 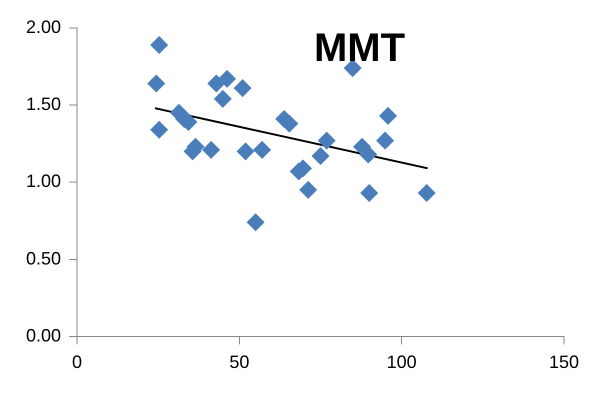 What do you see at coordinates (77, 362) in the screenshot?
I see `x-tick-label: 0` at bounding box center [77, 362].